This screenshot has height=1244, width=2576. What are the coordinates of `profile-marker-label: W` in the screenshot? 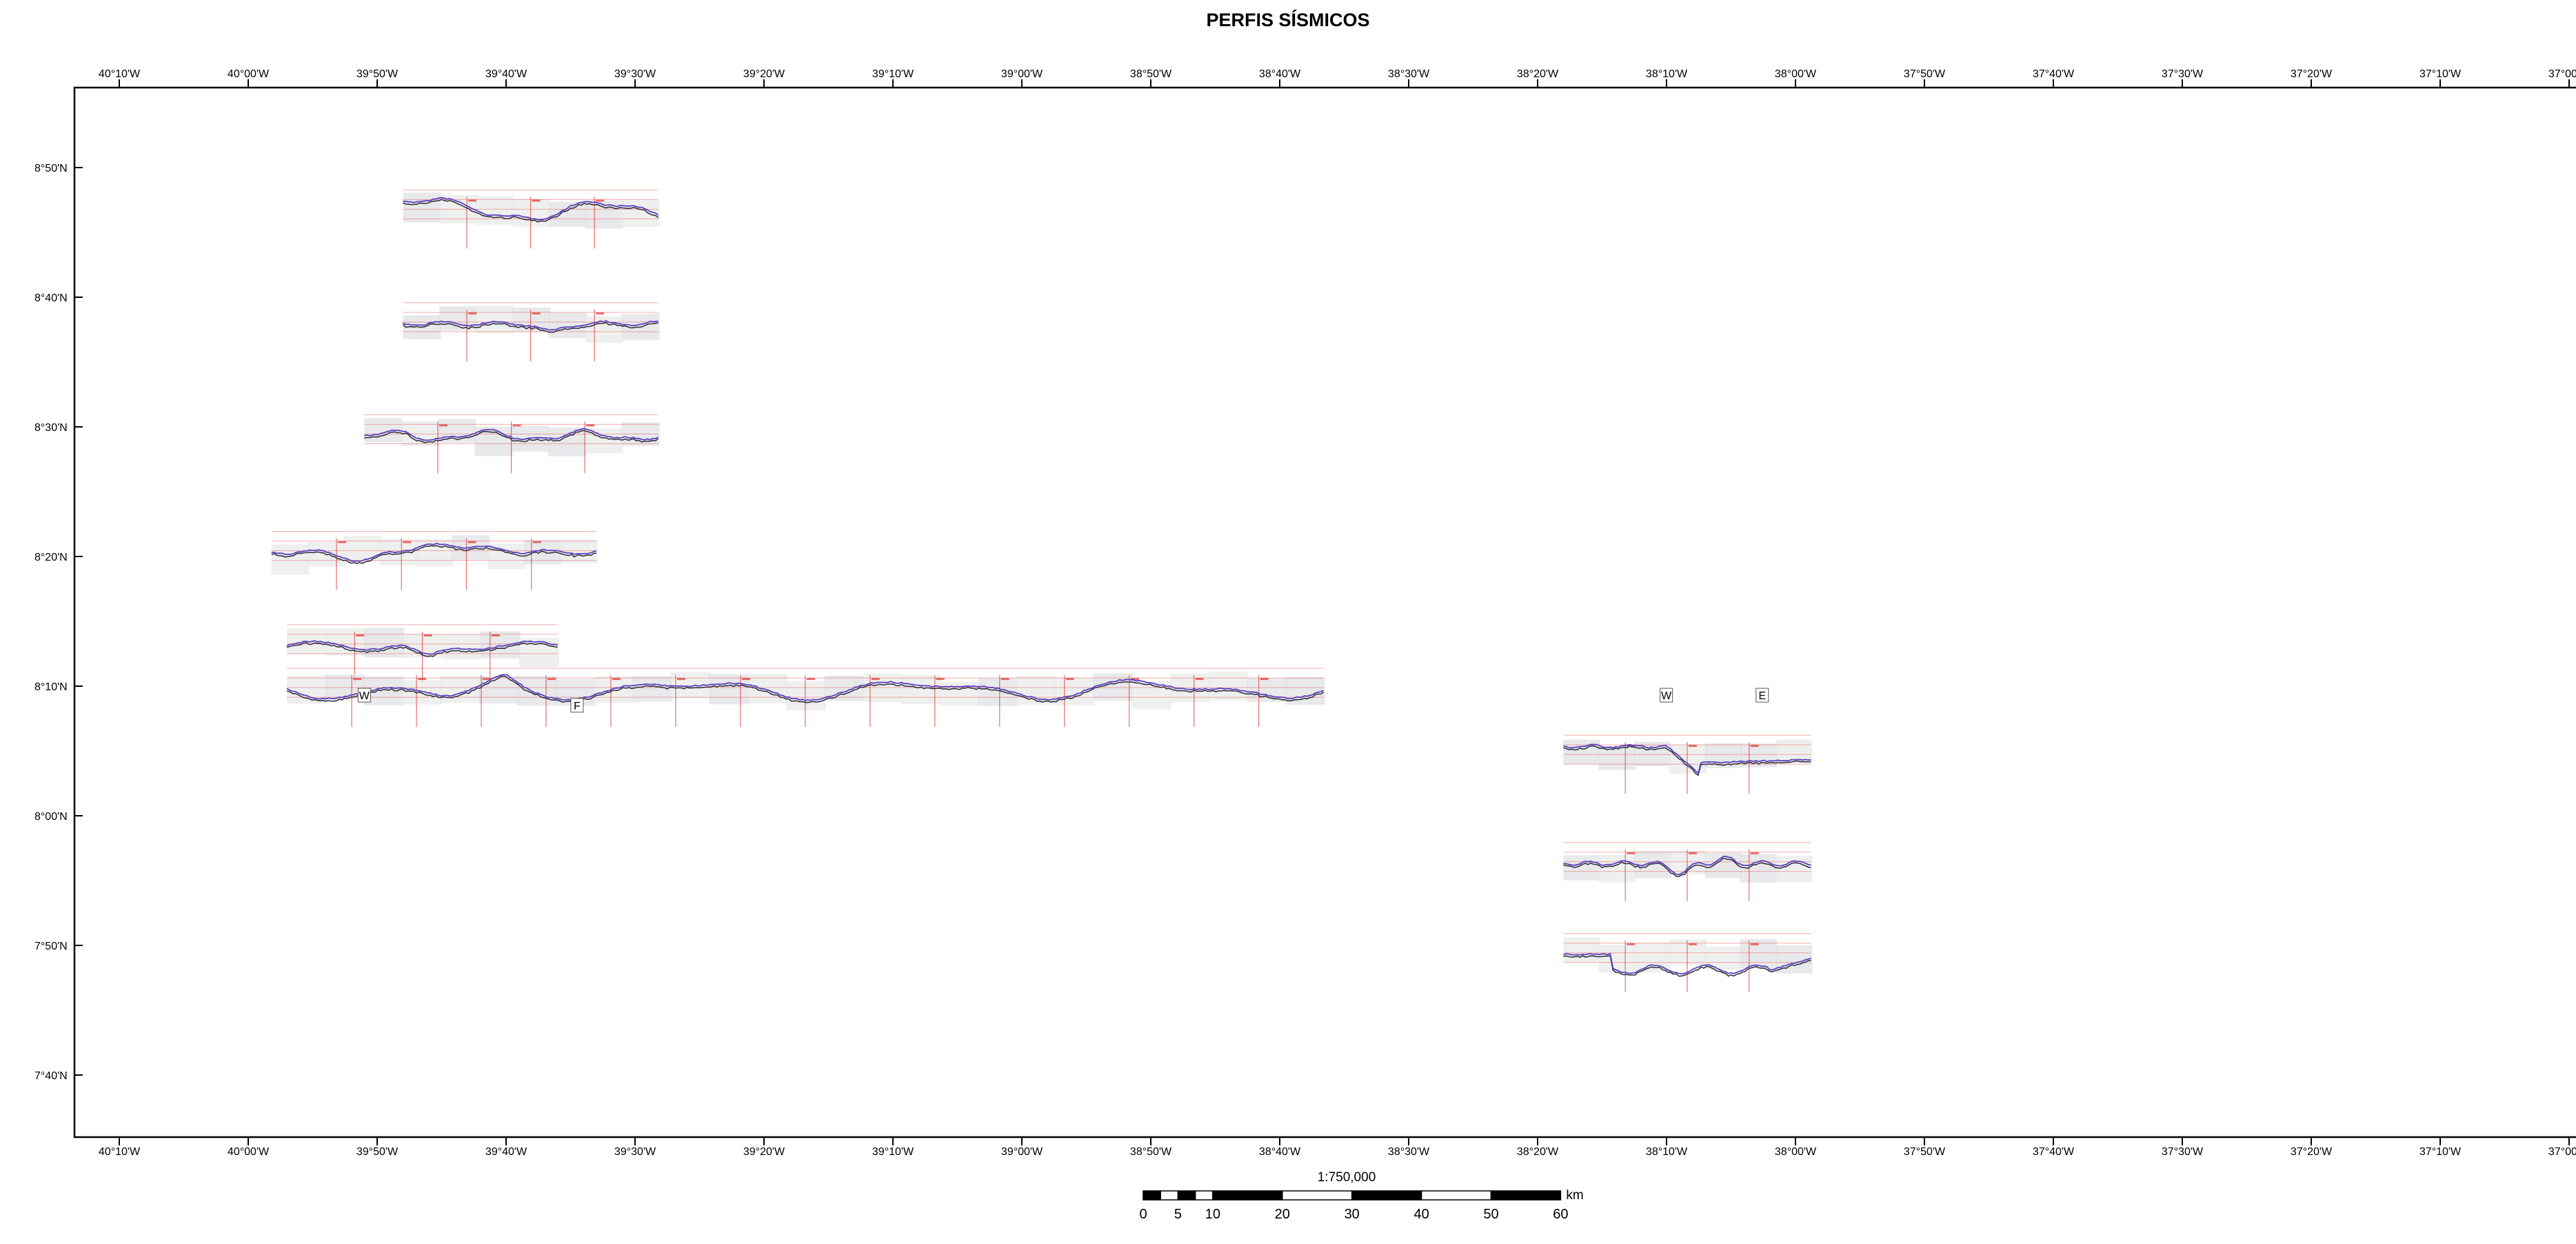 It's located at (1666, 696).